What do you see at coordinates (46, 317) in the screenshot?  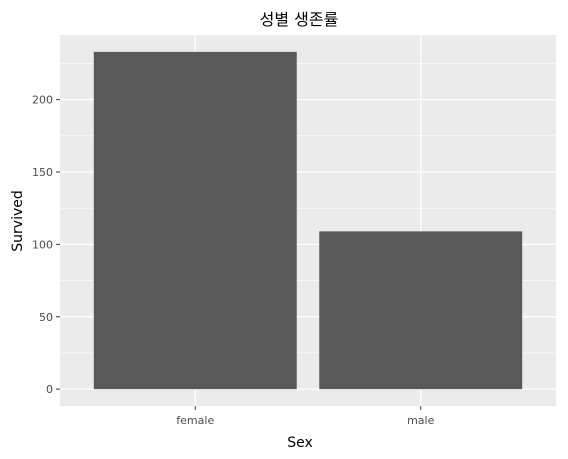 I see `y-tick-label: 50` at bounding box center [46, 317].